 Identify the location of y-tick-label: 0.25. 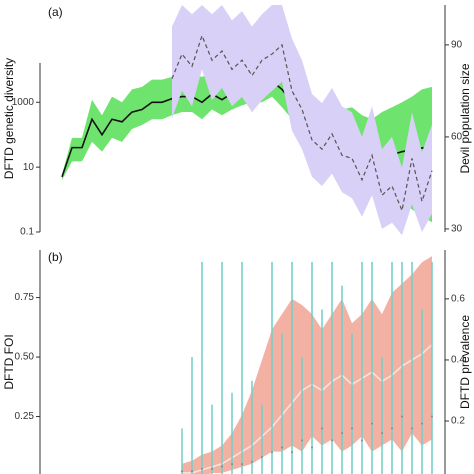
(25, 416).